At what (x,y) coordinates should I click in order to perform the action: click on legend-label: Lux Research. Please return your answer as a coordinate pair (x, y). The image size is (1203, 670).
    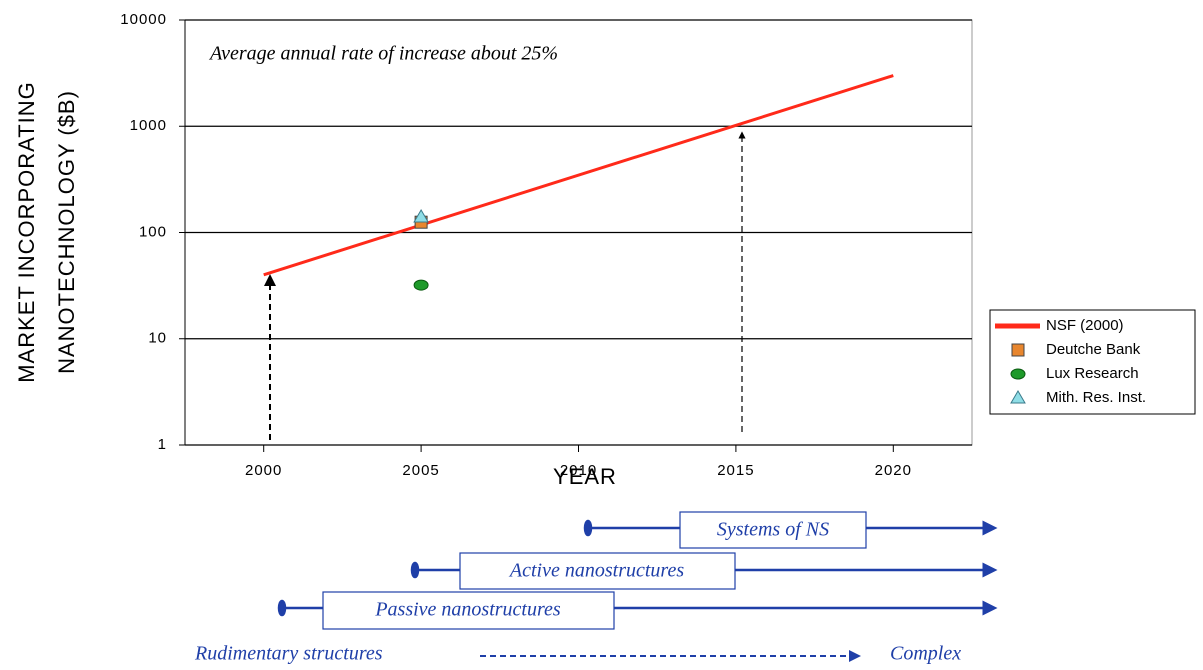
    Looking at the image, I should click on (1092, 373).